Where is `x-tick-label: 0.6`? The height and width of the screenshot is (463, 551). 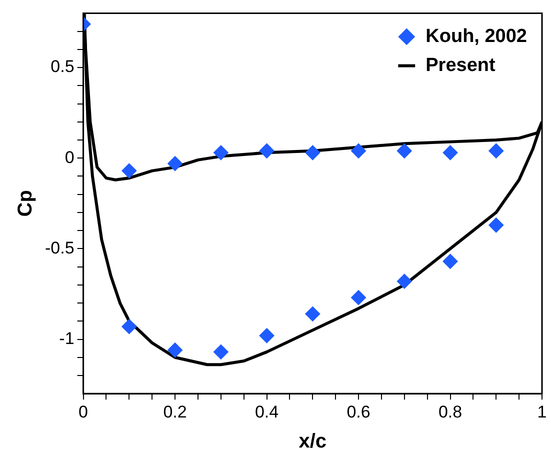
x-tick-label: 0.6 is located at coordinates (358, 412).